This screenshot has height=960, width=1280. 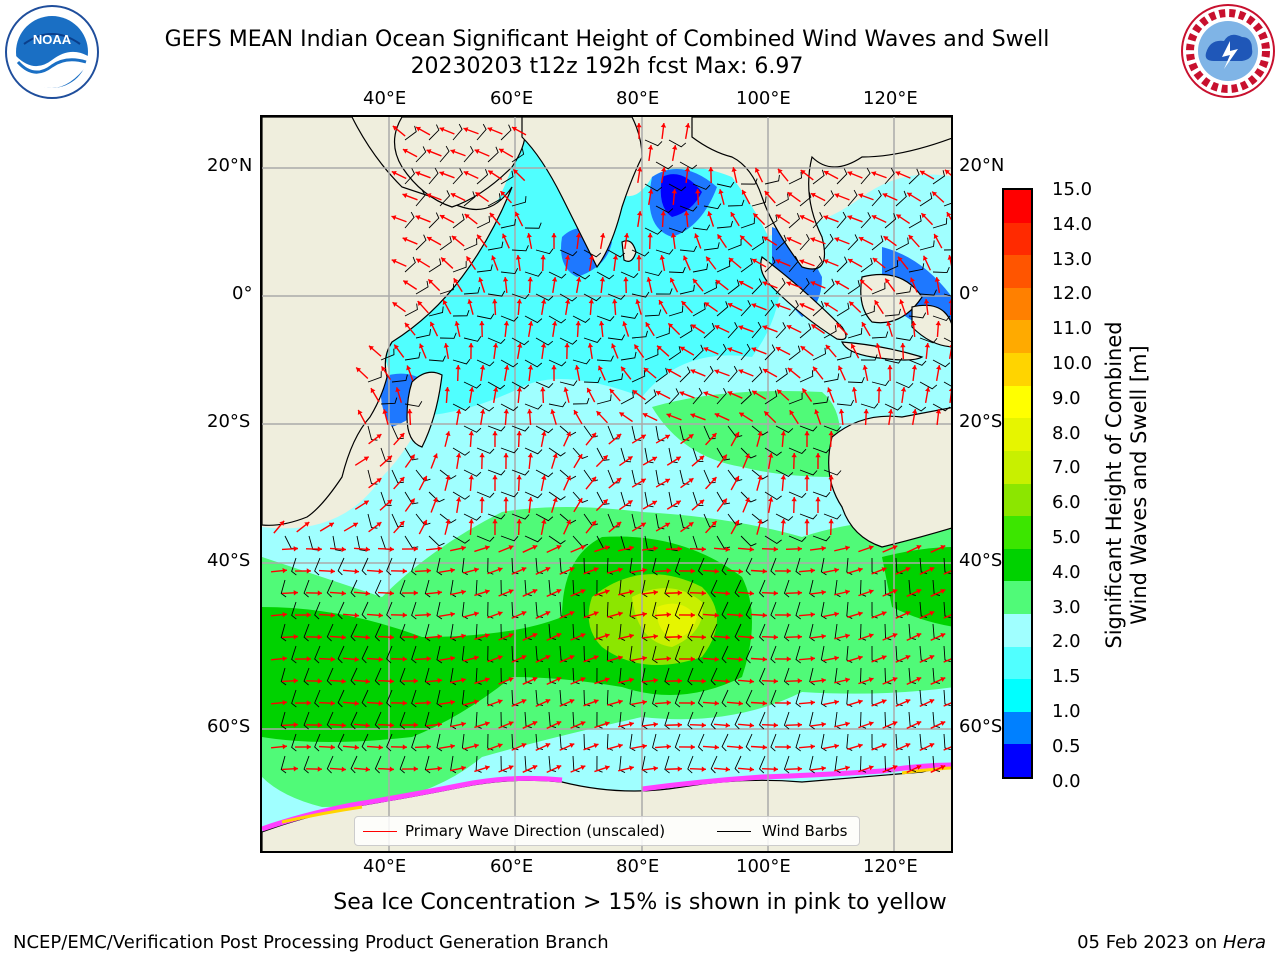 What do you see at coordinates (1066, 537) in the screenshot?
I see `colorbar-tick-label: 5.0` at bounding box center [1066, 537].